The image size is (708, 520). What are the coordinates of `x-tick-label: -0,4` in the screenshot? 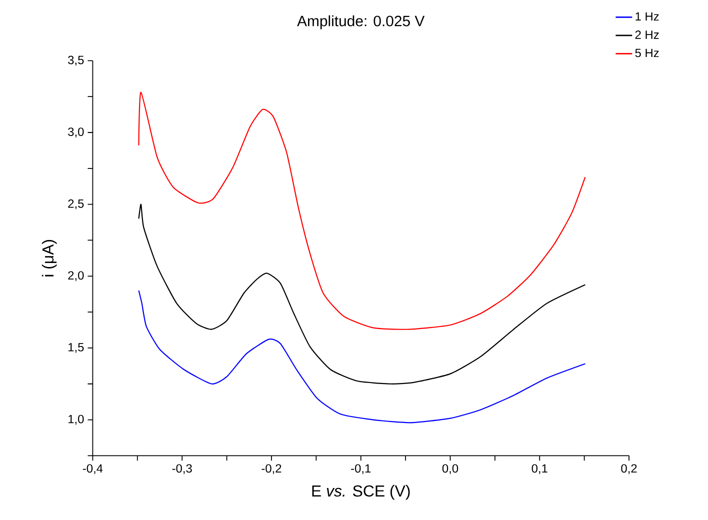 It's located at (92, 469).